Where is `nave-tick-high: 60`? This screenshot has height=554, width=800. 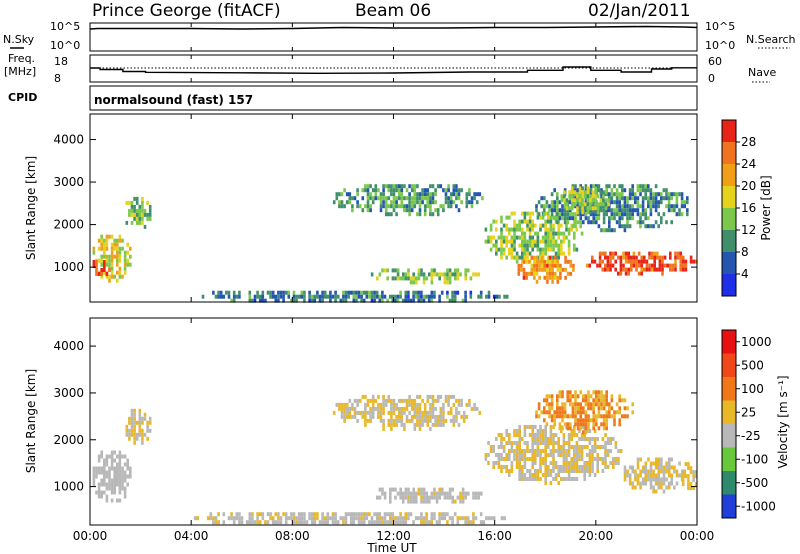
nave-tick-high: 60 is located at coordinates (715, 61).